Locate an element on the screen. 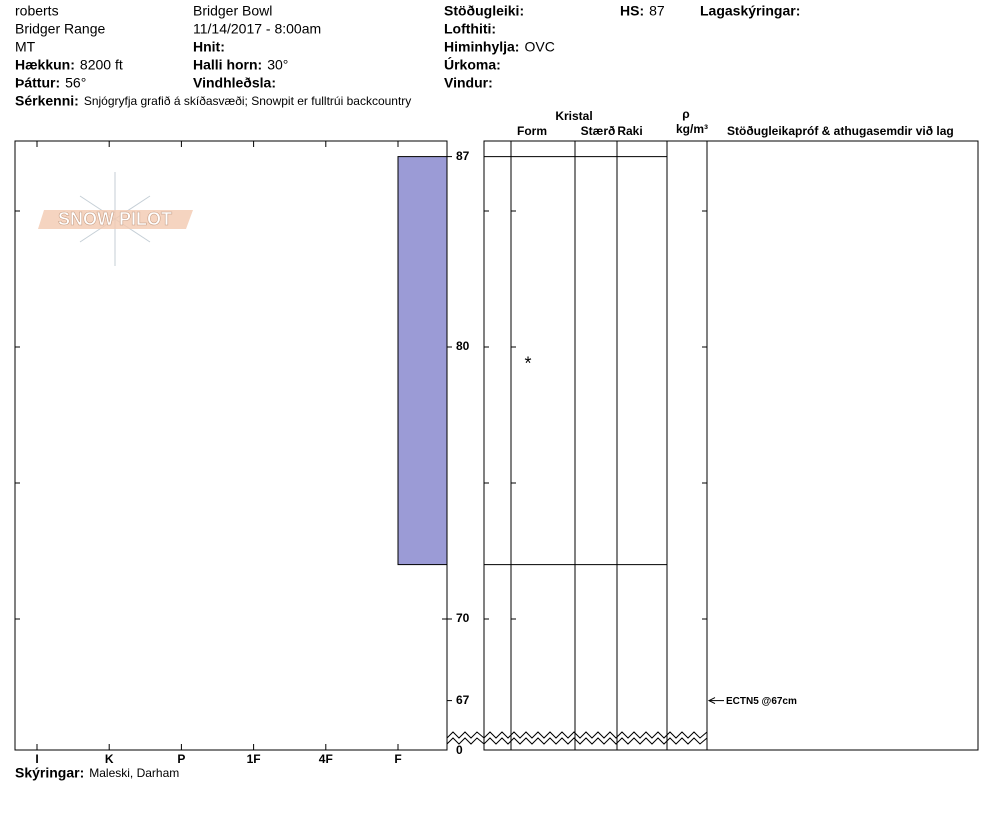 This screenshot has width=994, height=840. field-value: 11/14/2017 - 8:00am is located at coordinates (257, 29).